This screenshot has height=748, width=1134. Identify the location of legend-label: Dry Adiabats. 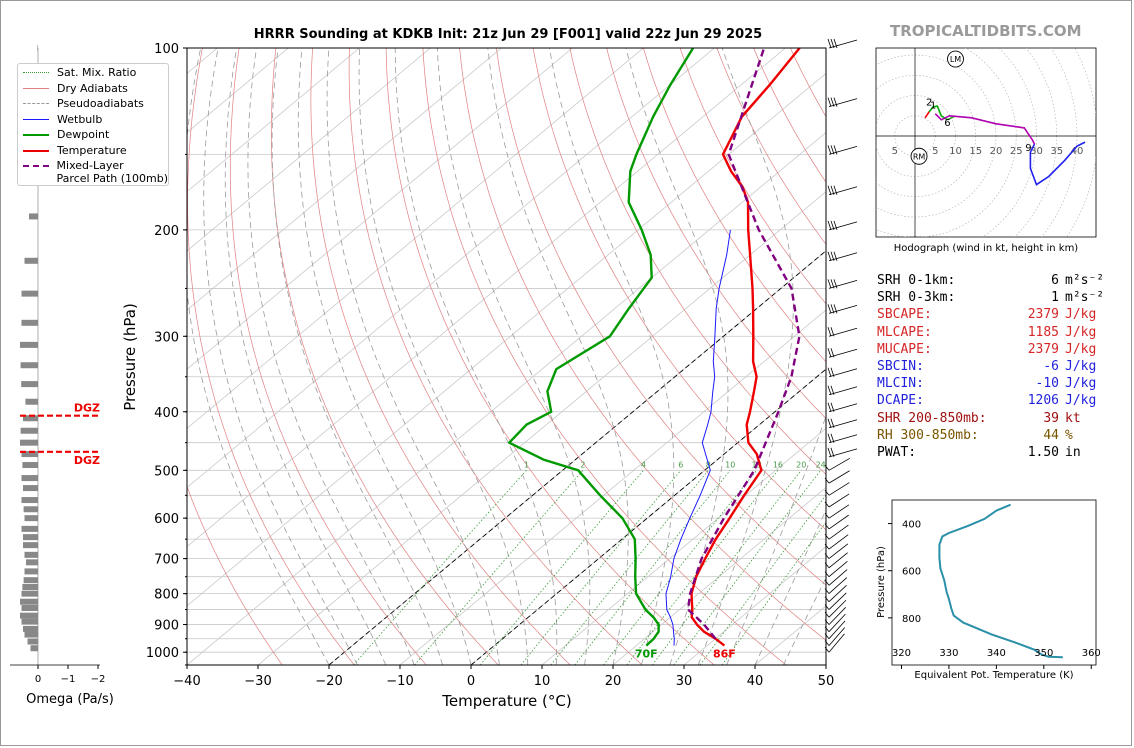
(92, 88).